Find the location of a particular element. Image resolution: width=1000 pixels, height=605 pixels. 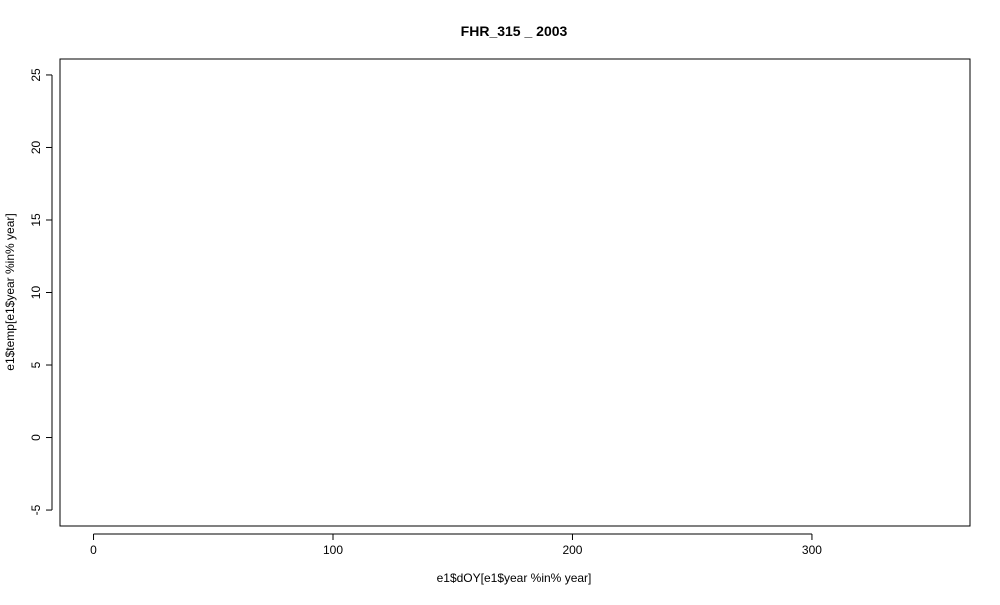

y-tick-label: 10 is located at coordinates (36, 293).